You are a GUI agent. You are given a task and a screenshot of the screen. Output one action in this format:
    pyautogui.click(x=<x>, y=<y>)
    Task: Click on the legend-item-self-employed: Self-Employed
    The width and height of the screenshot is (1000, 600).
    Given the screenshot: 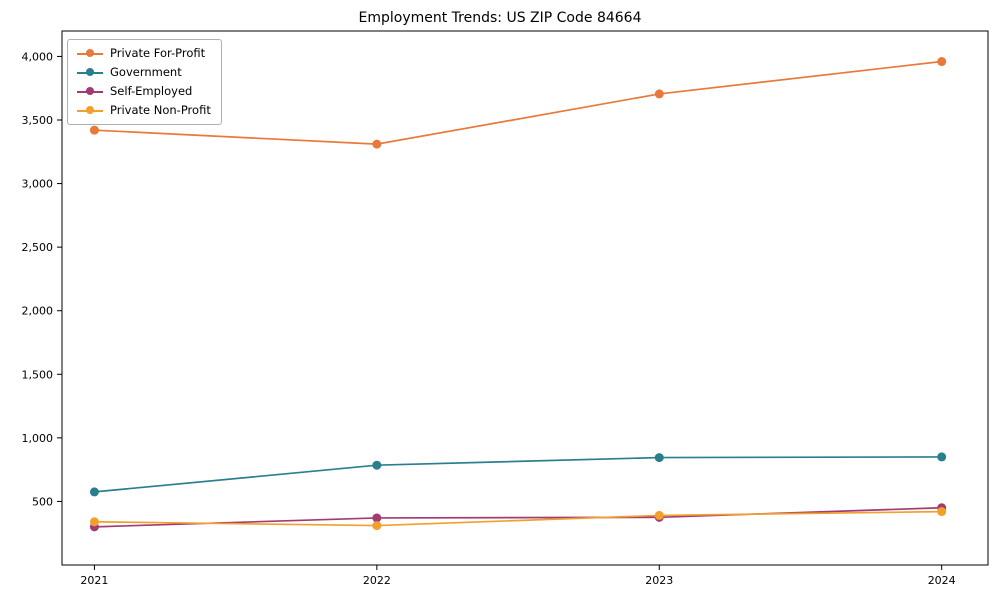 What is the action you would take?
    pyautogui.click(x=144, y=91)
    